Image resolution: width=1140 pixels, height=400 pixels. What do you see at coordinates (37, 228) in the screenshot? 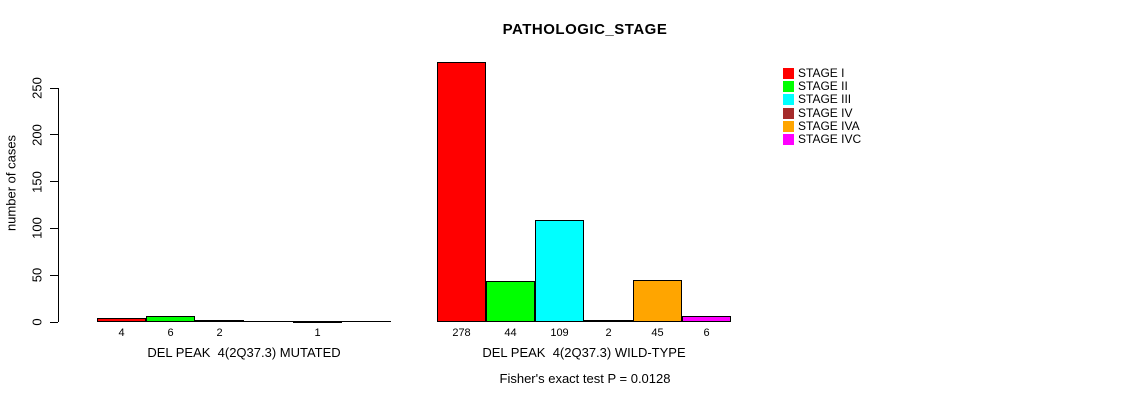
I see `y-tick-label: 100` at bounding box center [37, 228].